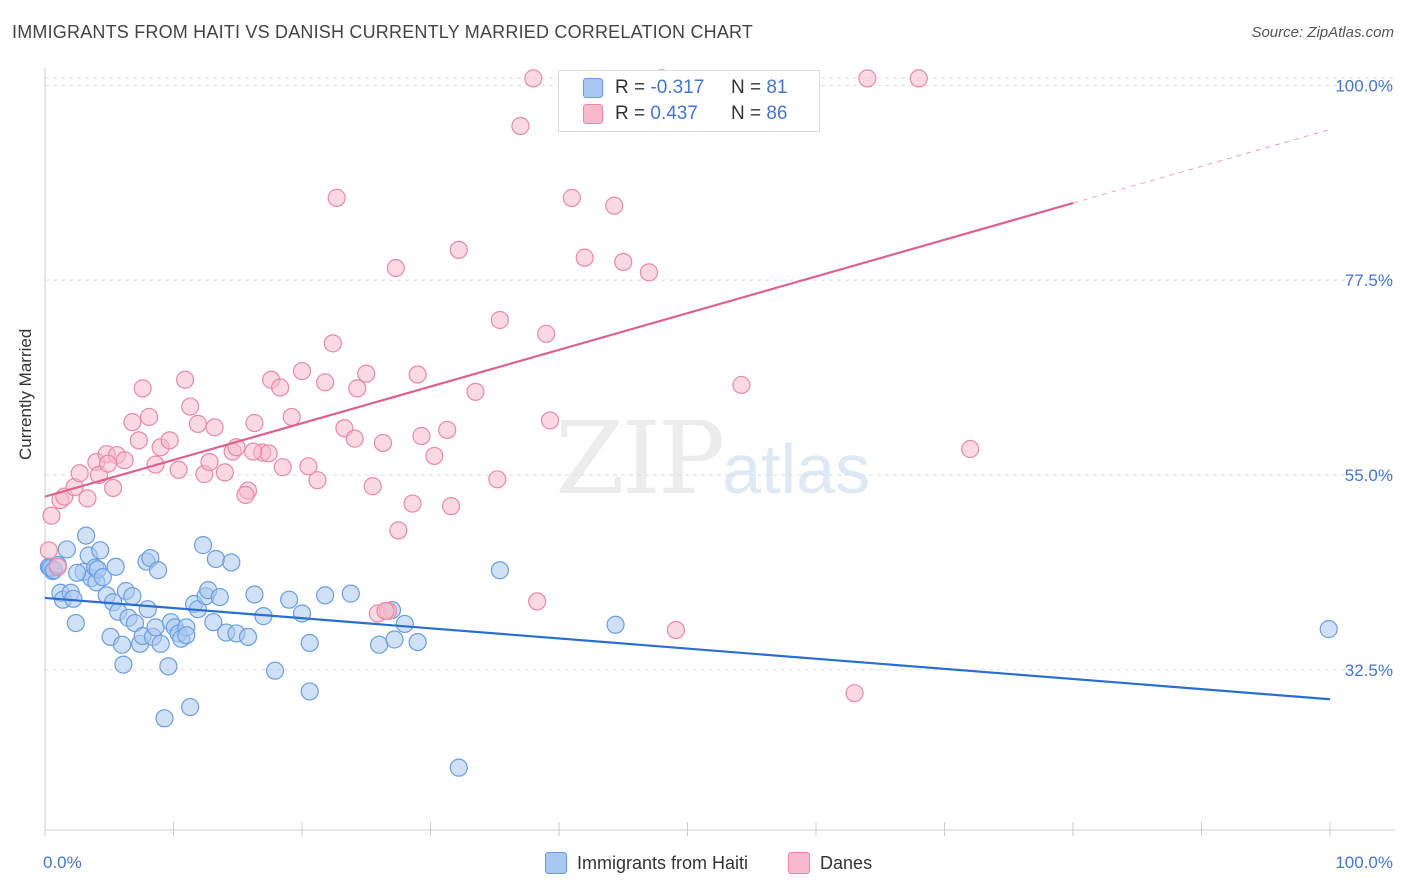 This screenshot has height=892, width=1406. What do you see at coordinates (777, 87) in the screenshot?
I see `legend-n-value: 81` at bounding box center [777, 87].